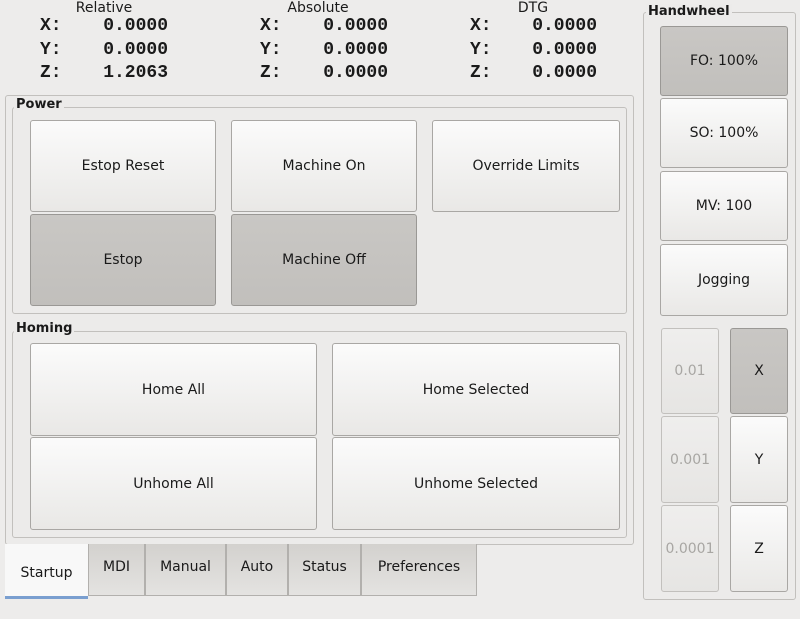  Describe the element at coordinates (759, 548) in the screenshot. I see `axis-z-button: Z` at that location.